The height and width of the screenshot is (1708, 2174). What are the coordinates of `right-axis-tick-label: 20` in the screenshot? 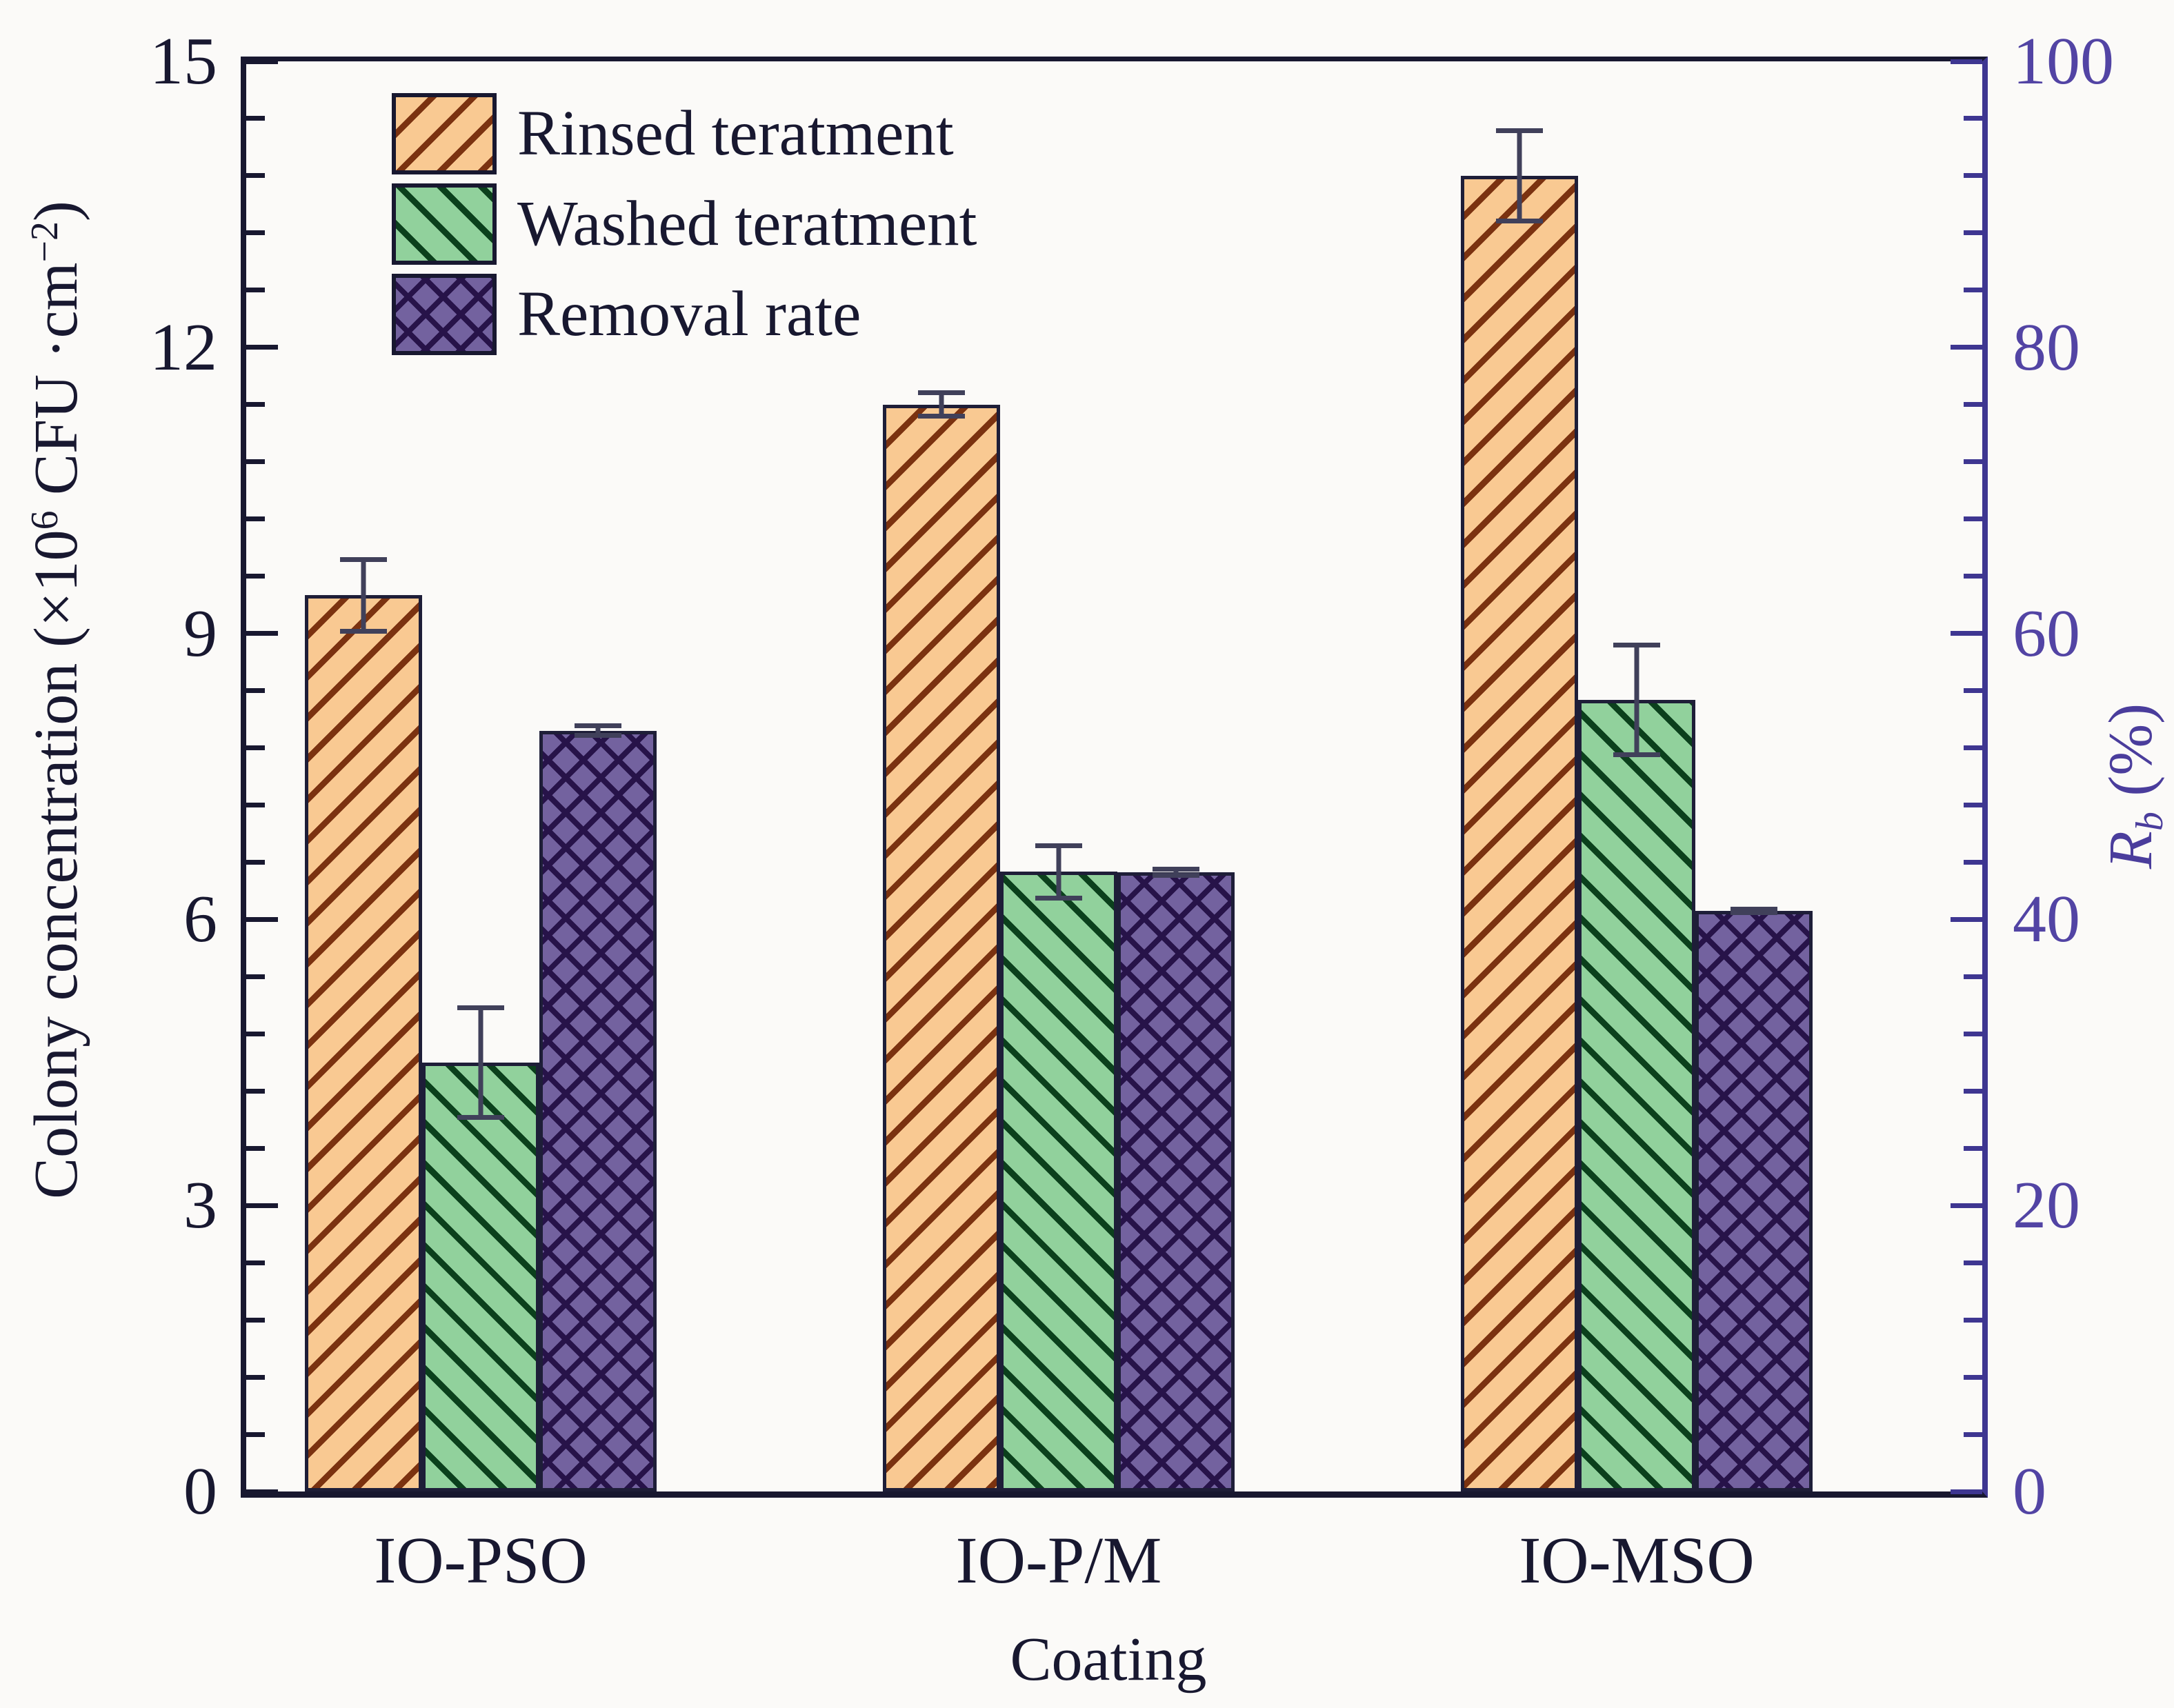 It's located at (2047, 1205).